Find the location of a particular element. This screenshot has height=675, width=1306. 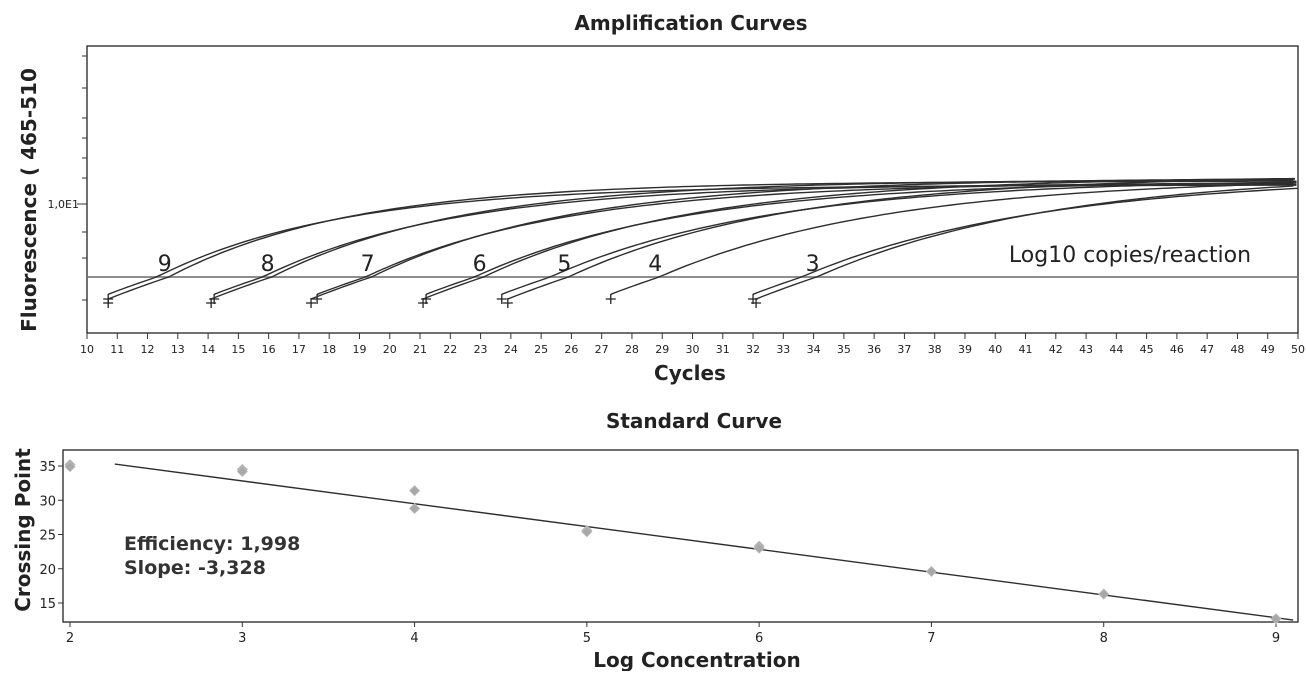

series-label: 9 is located at coordinates (165, 264).